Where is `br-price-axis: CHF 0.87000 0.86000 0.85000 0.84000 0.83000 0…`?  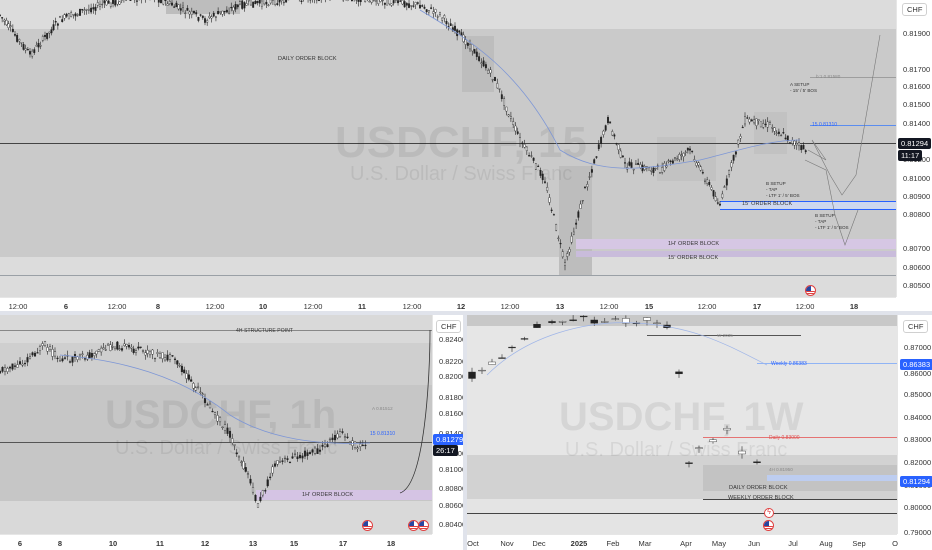
br-price-axis: CHF 0.87000 0.86000 0.85000 0.84000 0.83000 0… is located at coordinates (914, 426).